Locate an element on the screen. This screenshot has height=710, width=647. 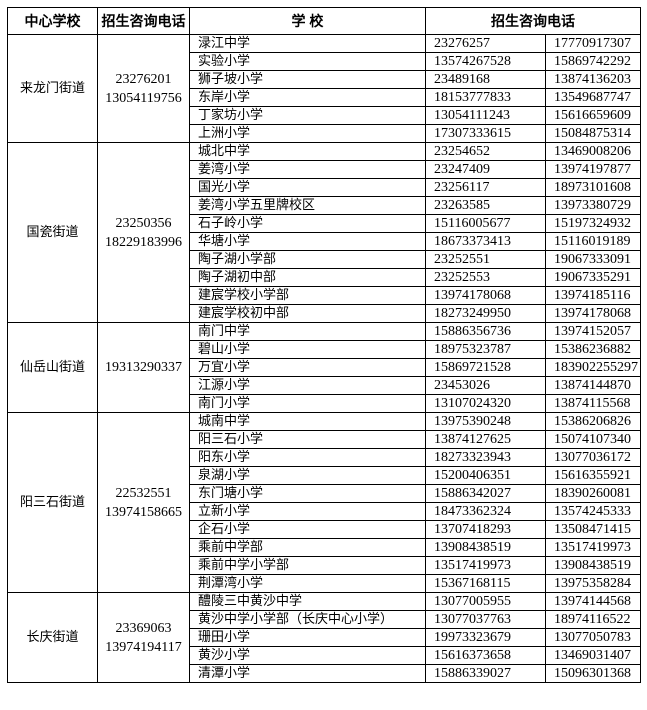
school-phone1-cell: 13077037763 is located at coordinates (485, 619).